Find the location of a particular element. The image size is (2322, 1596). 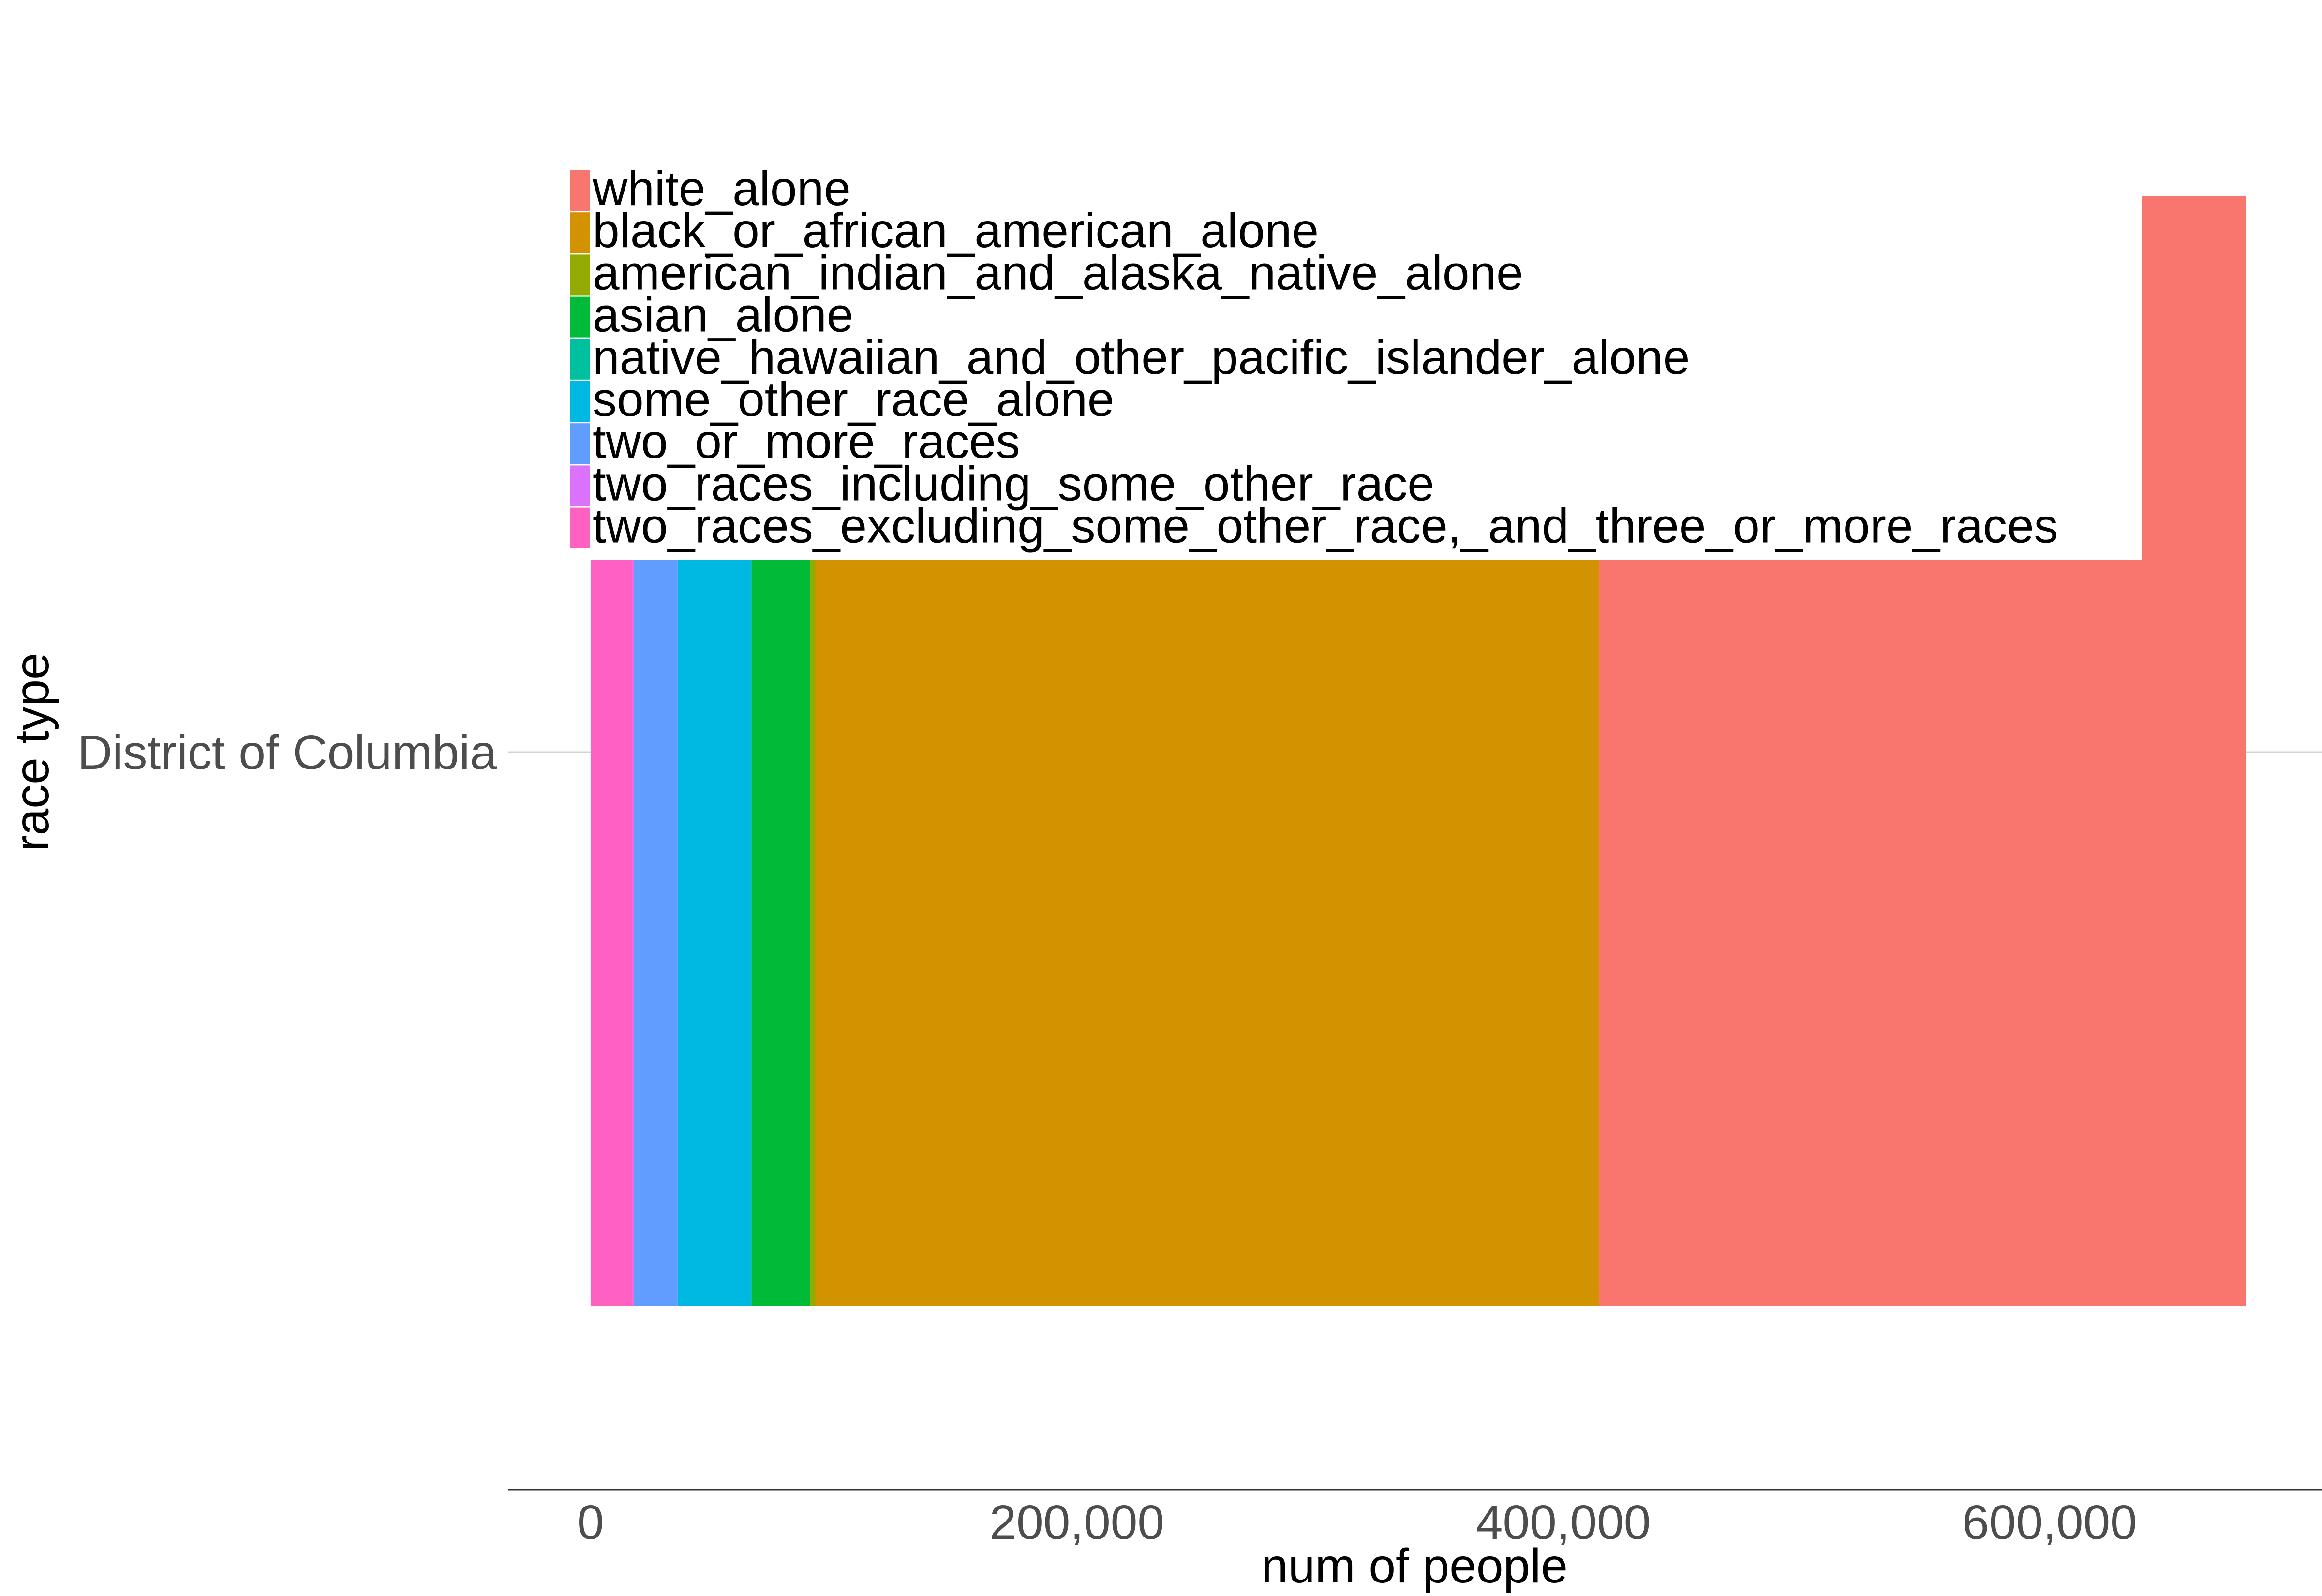

legend-label: two_races_including_some_other_race is located at coordinates (1013, 484).